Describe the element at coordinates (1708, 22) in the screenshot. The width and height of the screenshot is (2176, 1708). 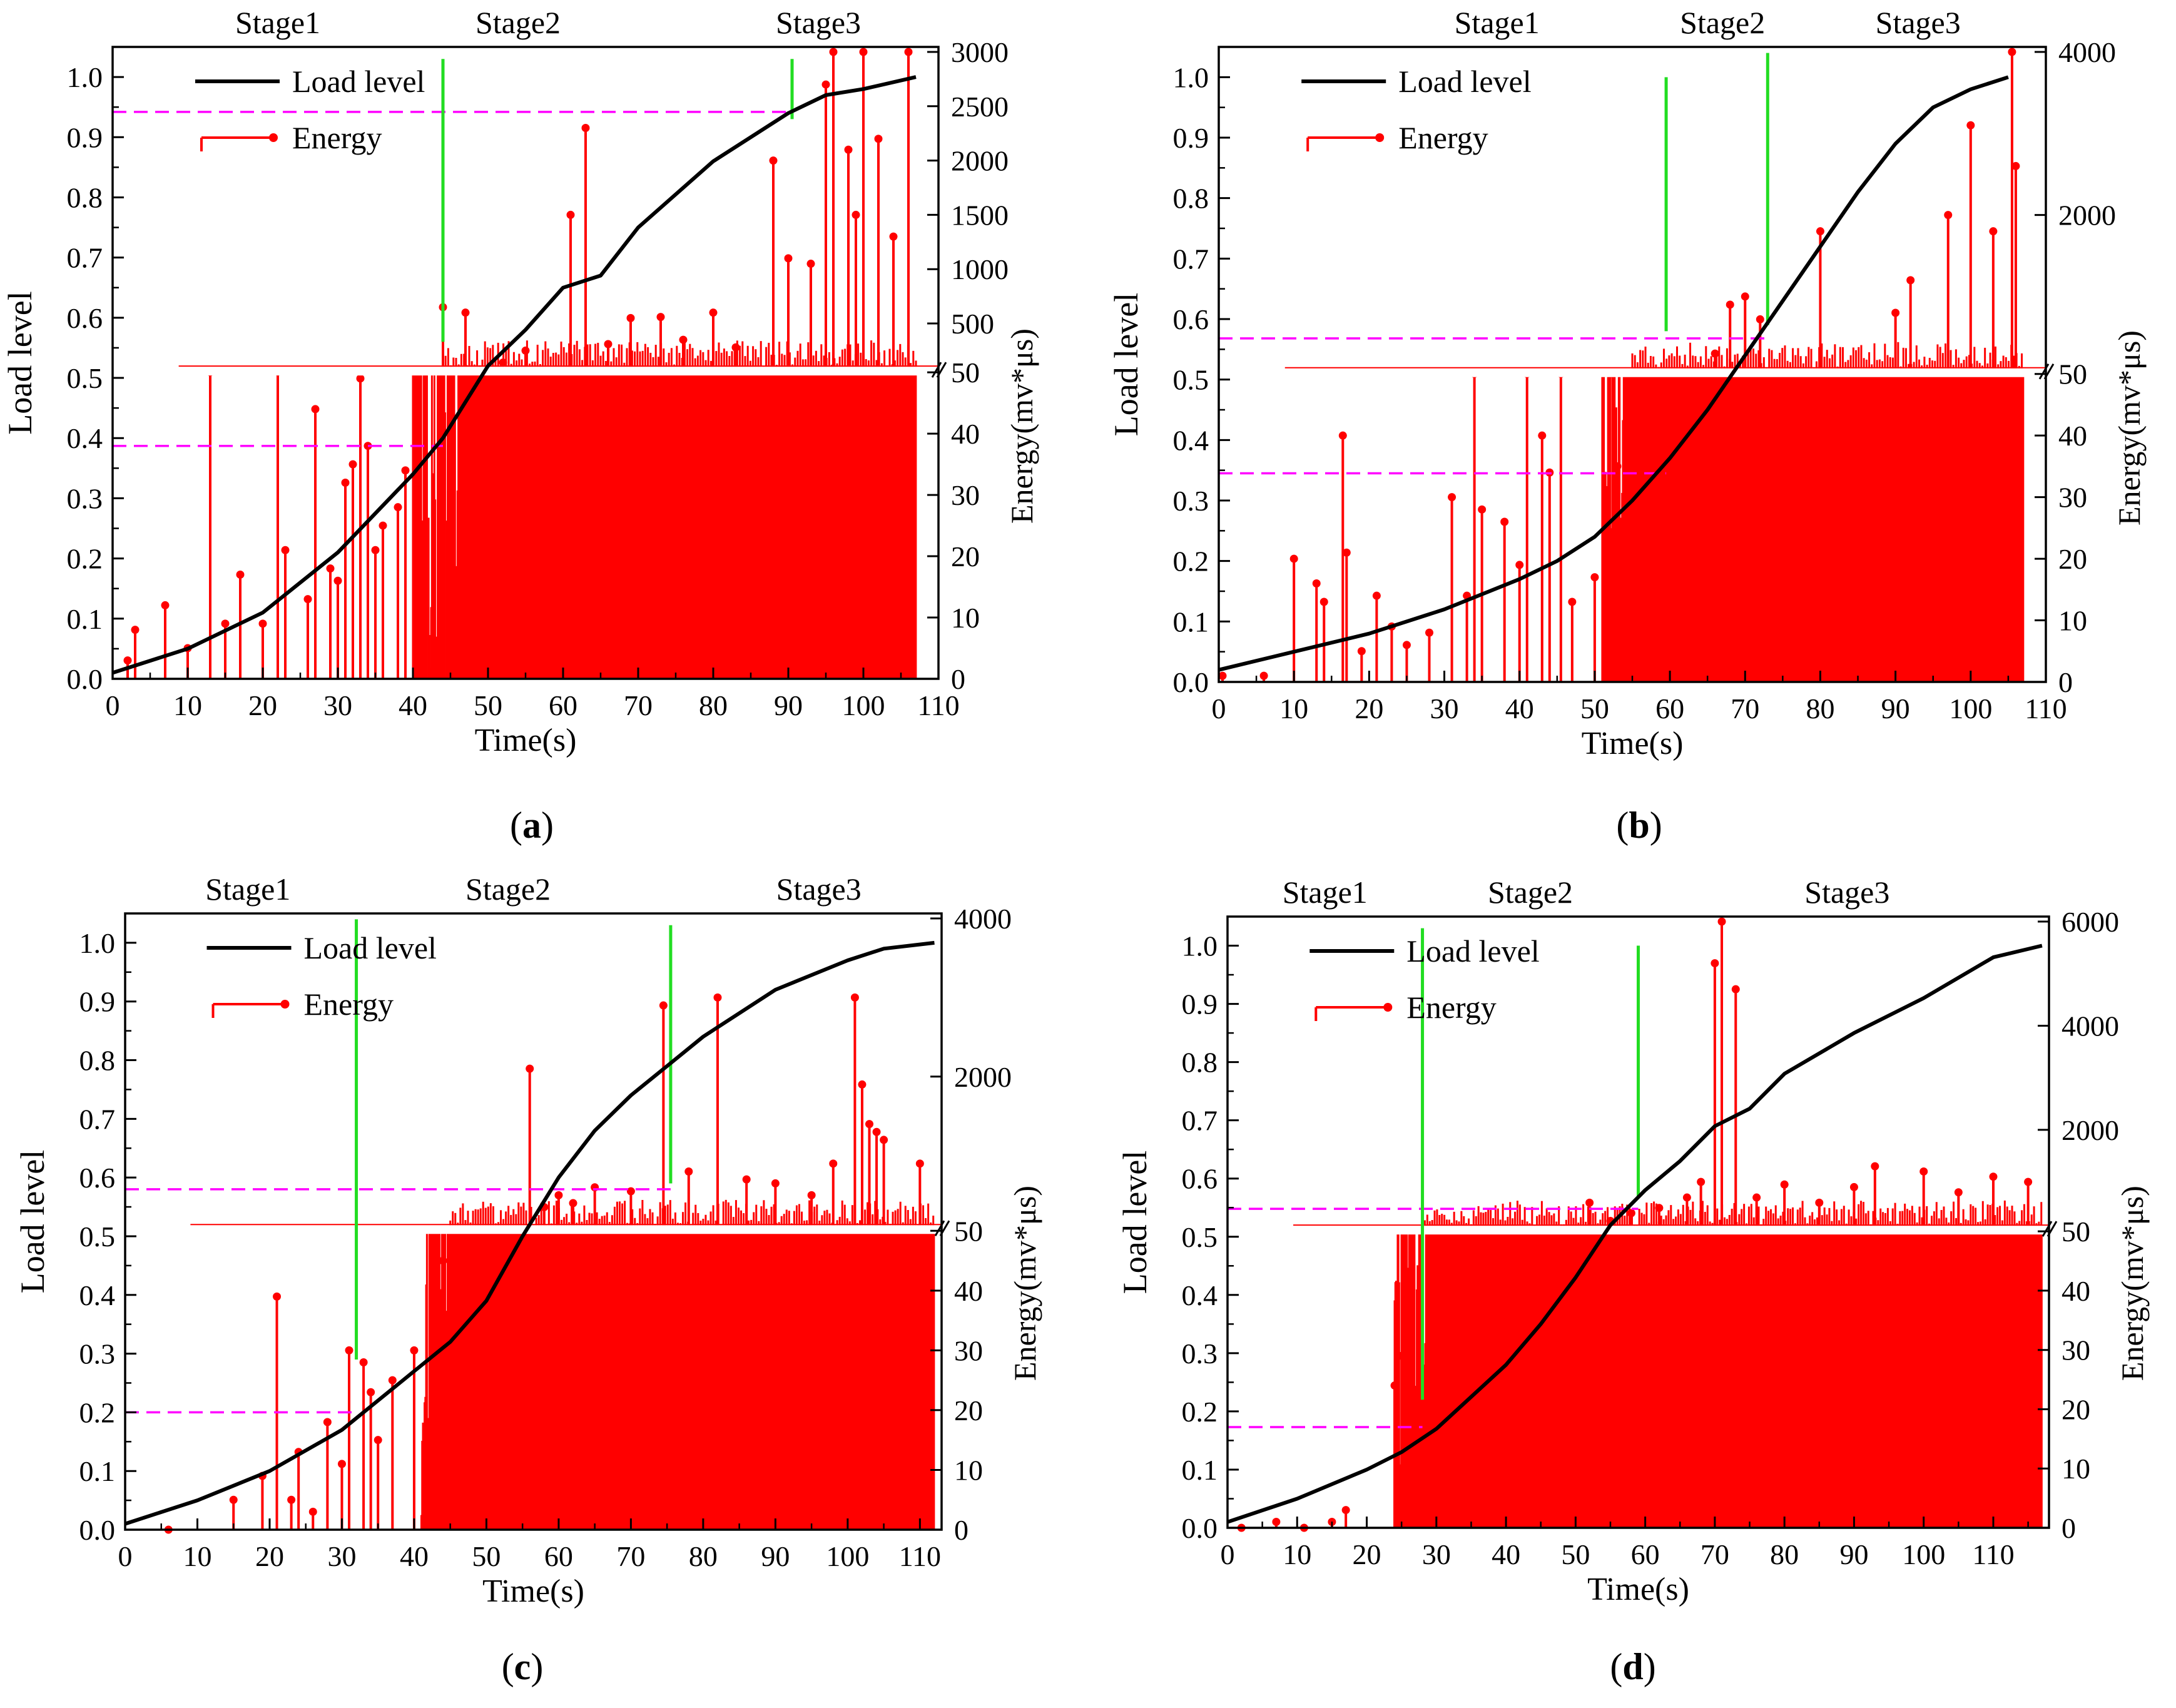
I see `stage-labels: Stage1 Stage2 Stage3` at that location.